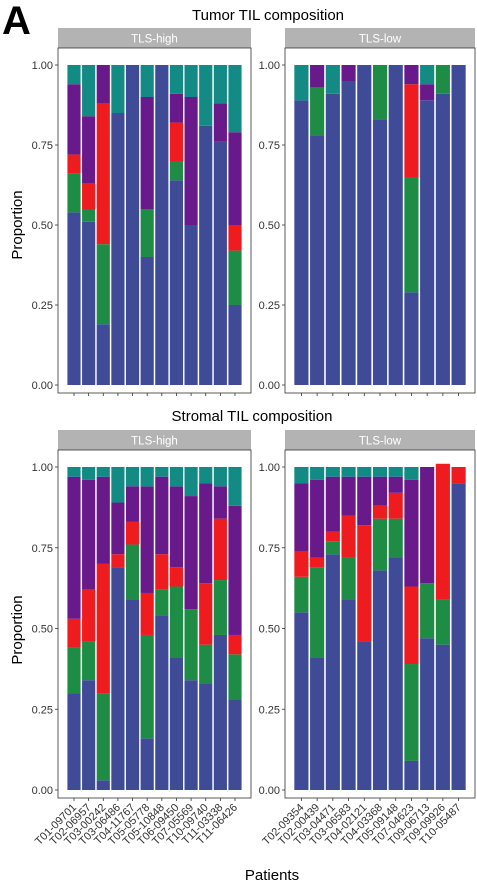 This screenshot has height=894, width=477. I want to click on facet-strip-label: TLS-high, so click(154, 40).